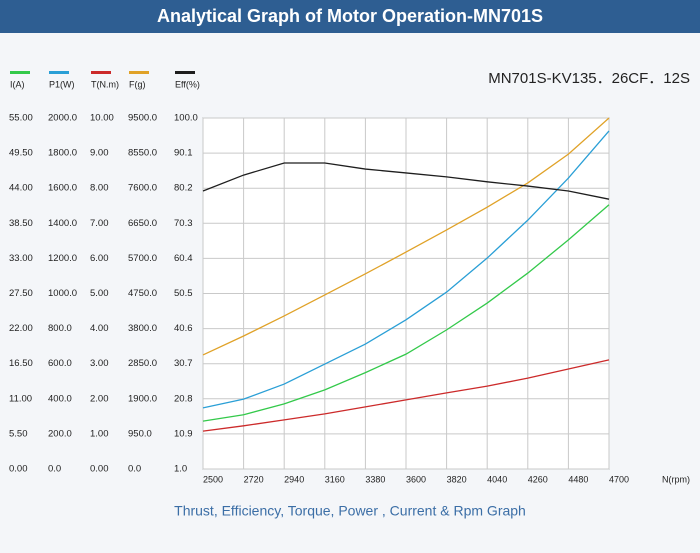 The width and height of the screenshot is (700, 553). Describe the element at coordinates (375, 479) in the screenshot. I see `x-tick-label: 3380` at that location.